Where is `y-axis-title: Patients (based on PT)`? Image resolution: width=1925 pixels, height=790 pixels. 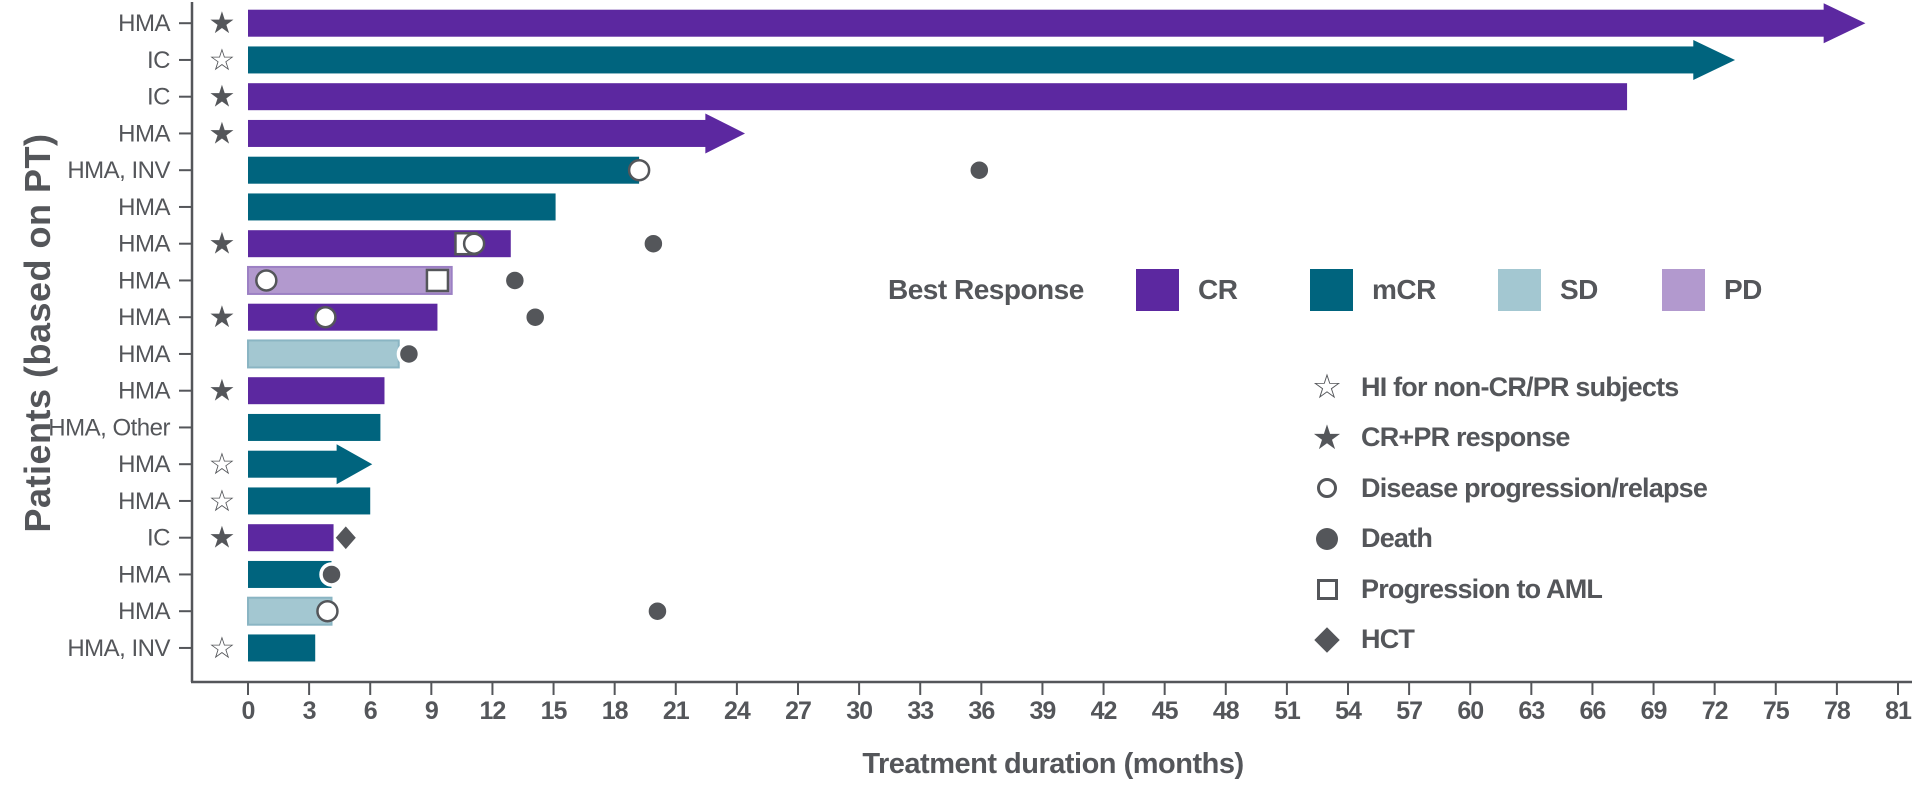
y-axis-title: Patients (based on PT) is located at coordinates (37, 333).